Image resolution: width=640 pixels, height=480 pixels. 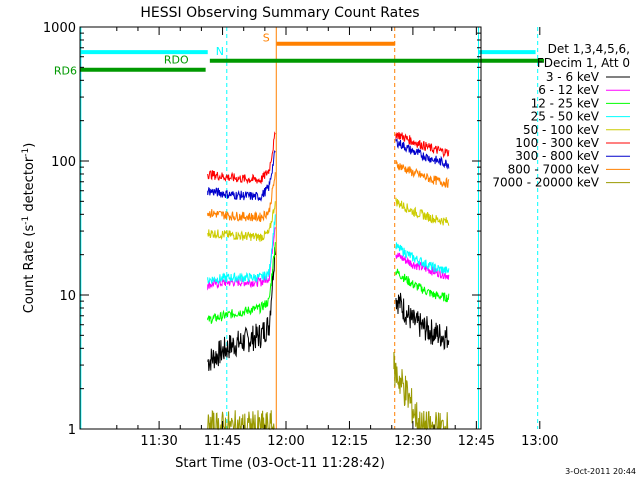 What do you see at coordinates (63, 162) in the screenshot?
I see `y-tick-label-2: 100` at bounding box center [63, 162].